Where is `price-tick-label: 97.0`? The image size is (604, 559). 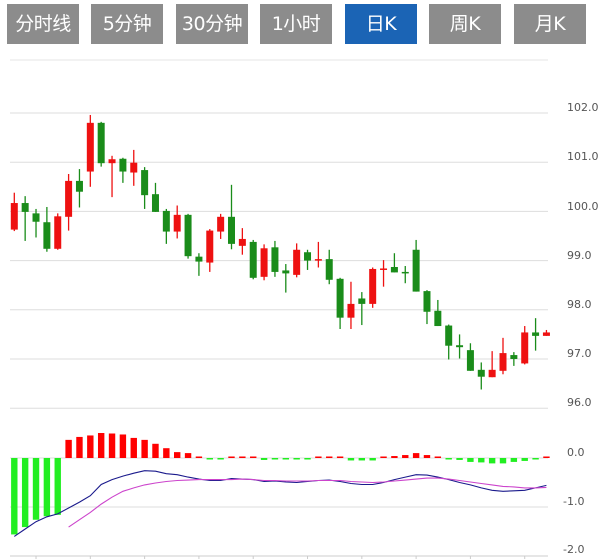 price-tick-label: 97.0 is located at coordinates (579, 353).